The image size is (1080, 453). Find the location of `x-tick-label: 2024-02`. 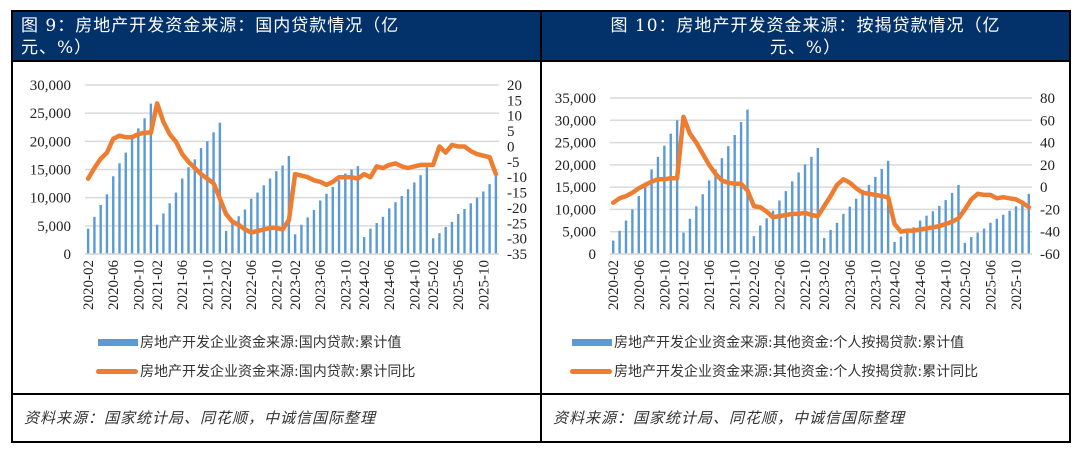

x-tick-label: 2024-02 is located at coordinates (896, 285).